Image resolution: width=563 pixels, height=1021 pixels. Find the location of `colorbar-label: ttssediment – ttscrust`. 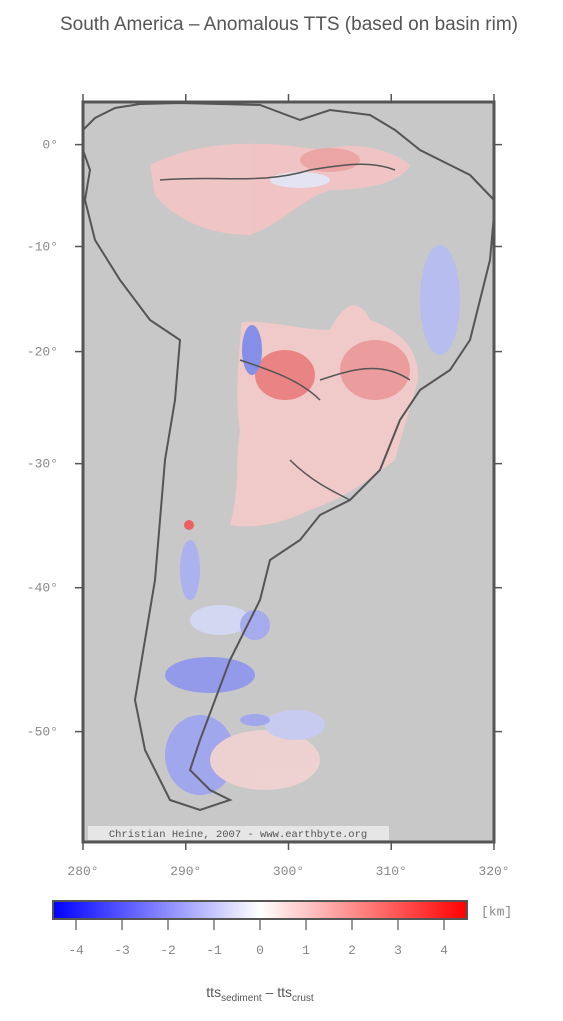

colorbar-label: ttssediment – ttscrust is located at coordinates (260, 994).